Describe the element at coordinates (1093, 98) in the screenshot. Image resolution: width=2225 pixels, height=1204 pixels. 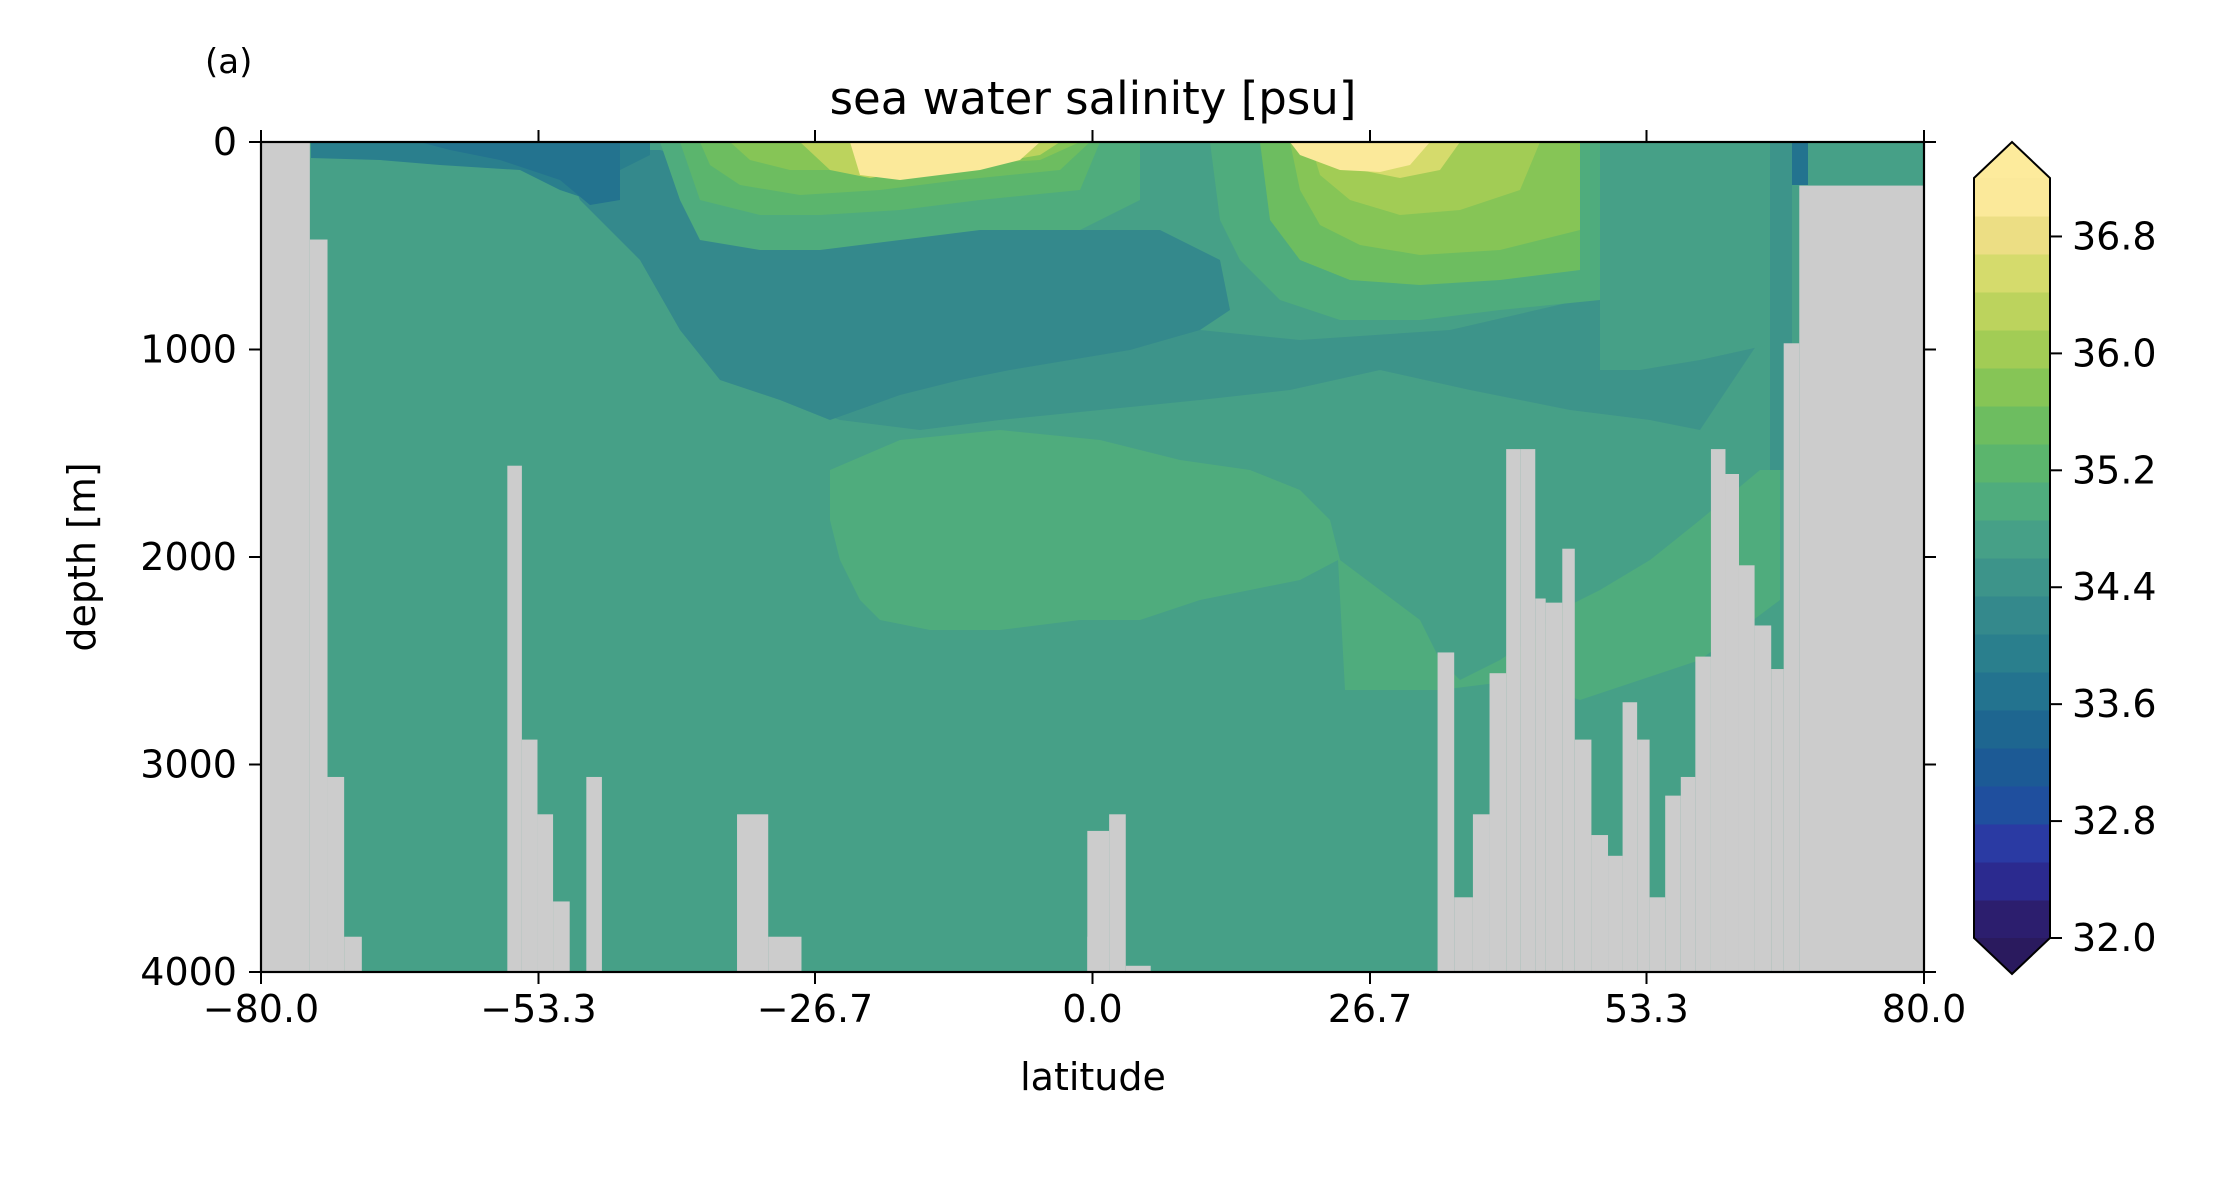
I see `chart-title: sea water salinity [psu]` at that location.